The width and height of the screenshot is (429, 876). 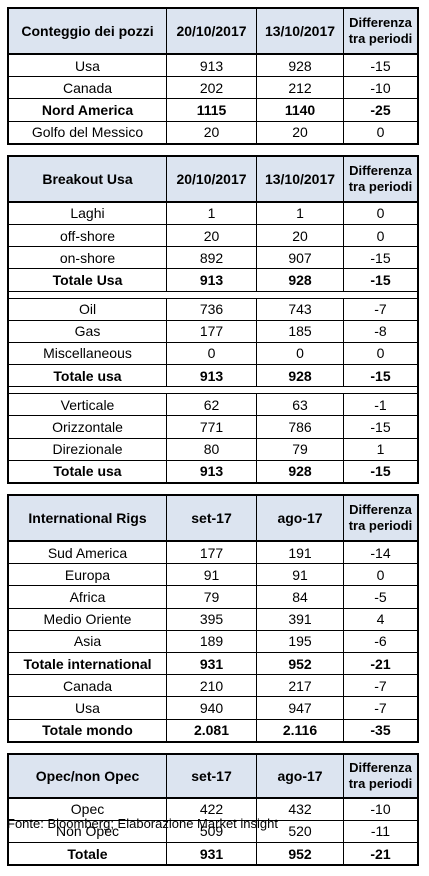 I want to click on table-row: Totale mondo 2.081 2.116 -35, so click(x=213, y=729).